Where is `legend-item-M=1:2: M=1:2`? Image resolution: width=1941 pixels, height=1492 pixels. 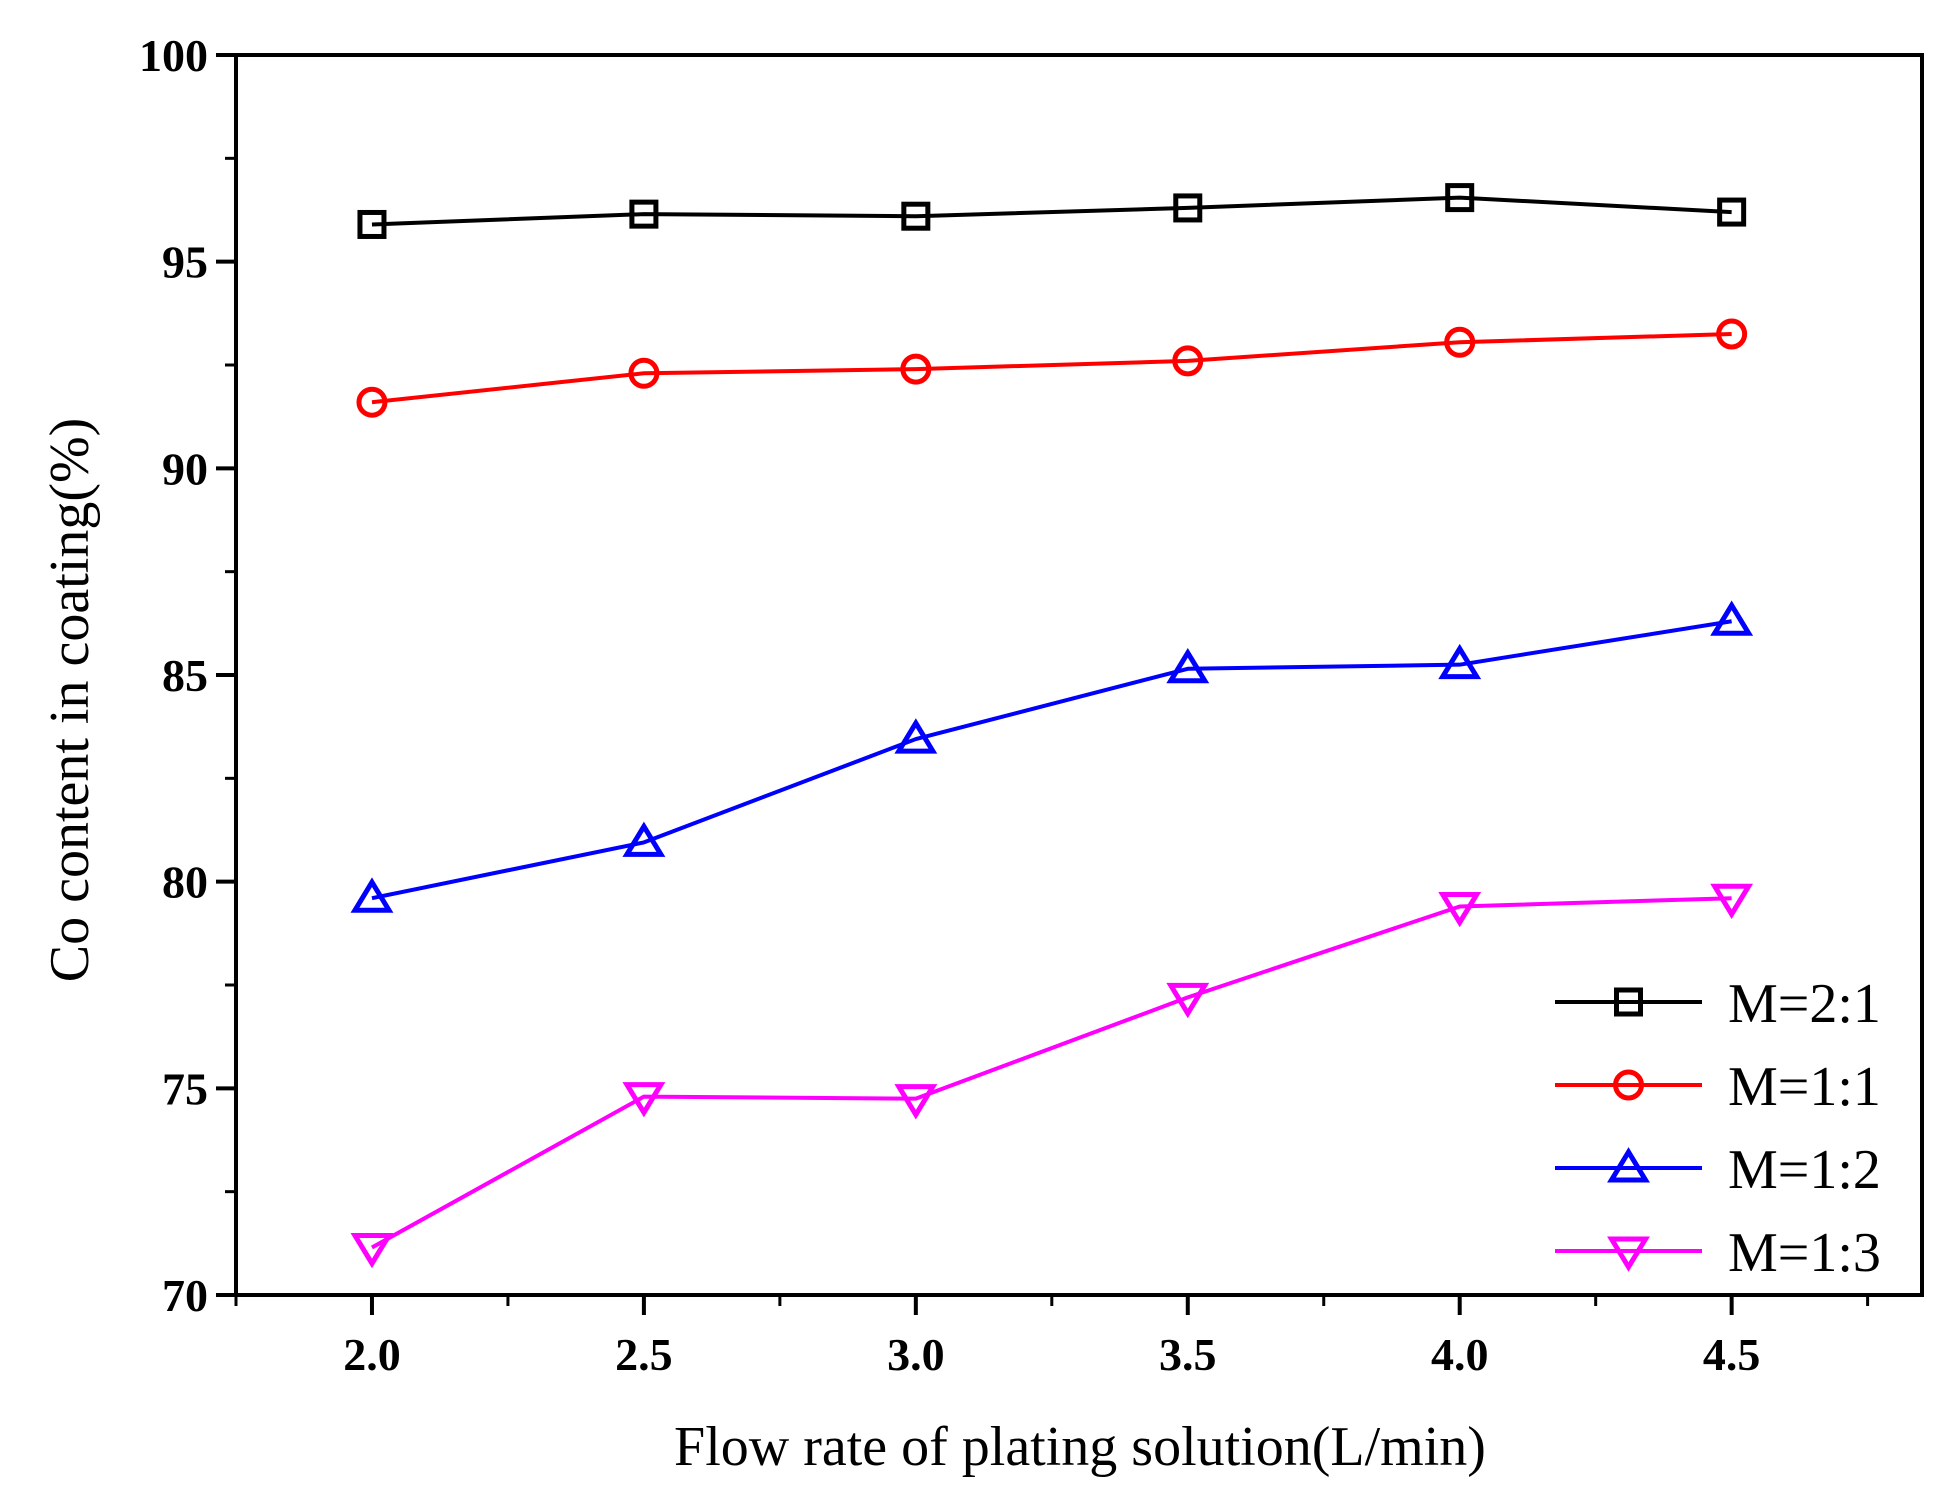 legend-item-M=1:2: M=1:2 is located at coordinates (1718, 1170).